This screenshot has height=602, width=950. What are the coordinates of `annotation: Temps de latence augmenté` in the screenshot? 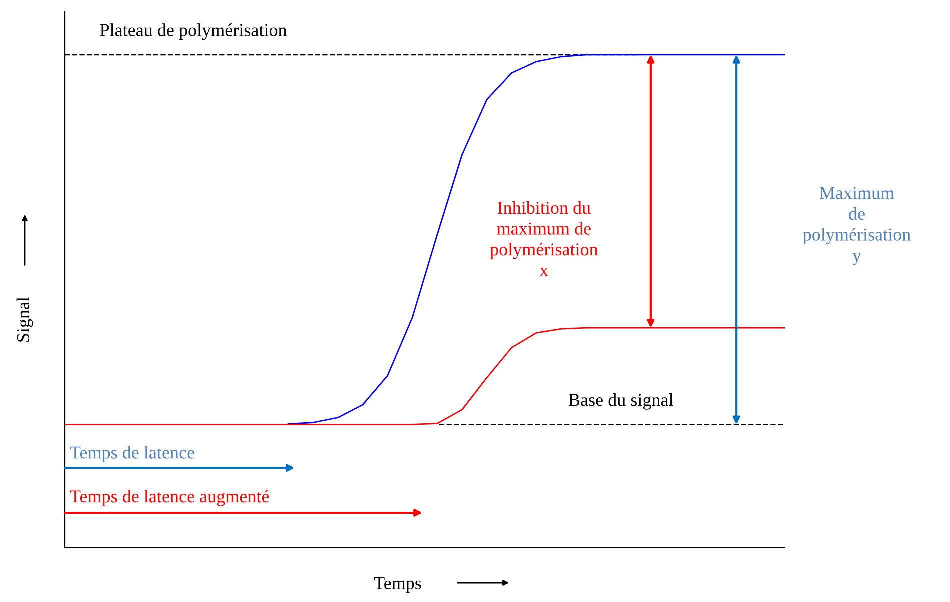 It's located at (170, 498).